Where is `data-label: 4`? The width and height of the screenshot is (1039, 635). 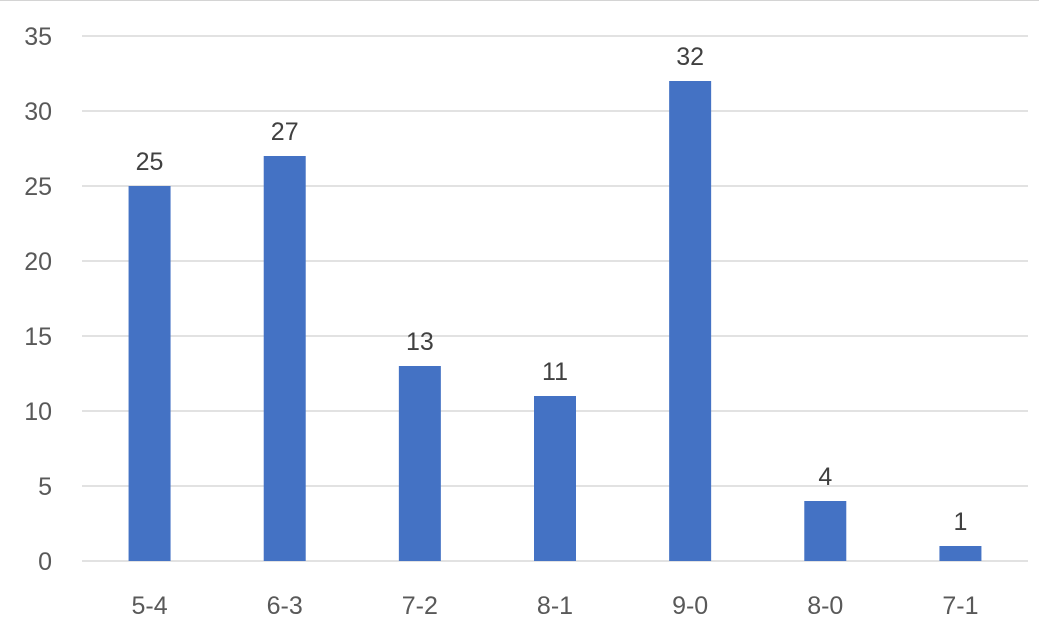
data-label: 4 is located at coordinates (825, 477).